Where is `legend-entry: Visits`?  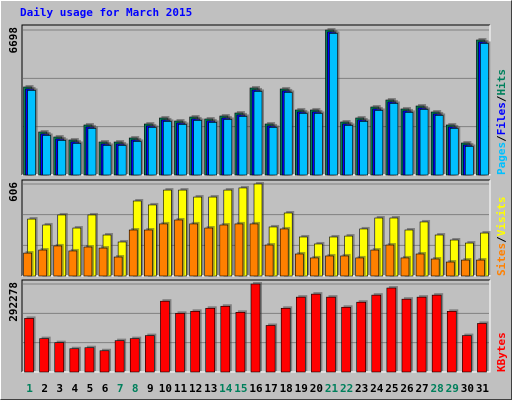 legend-entry: Visits is located at coordinates (501, 217).